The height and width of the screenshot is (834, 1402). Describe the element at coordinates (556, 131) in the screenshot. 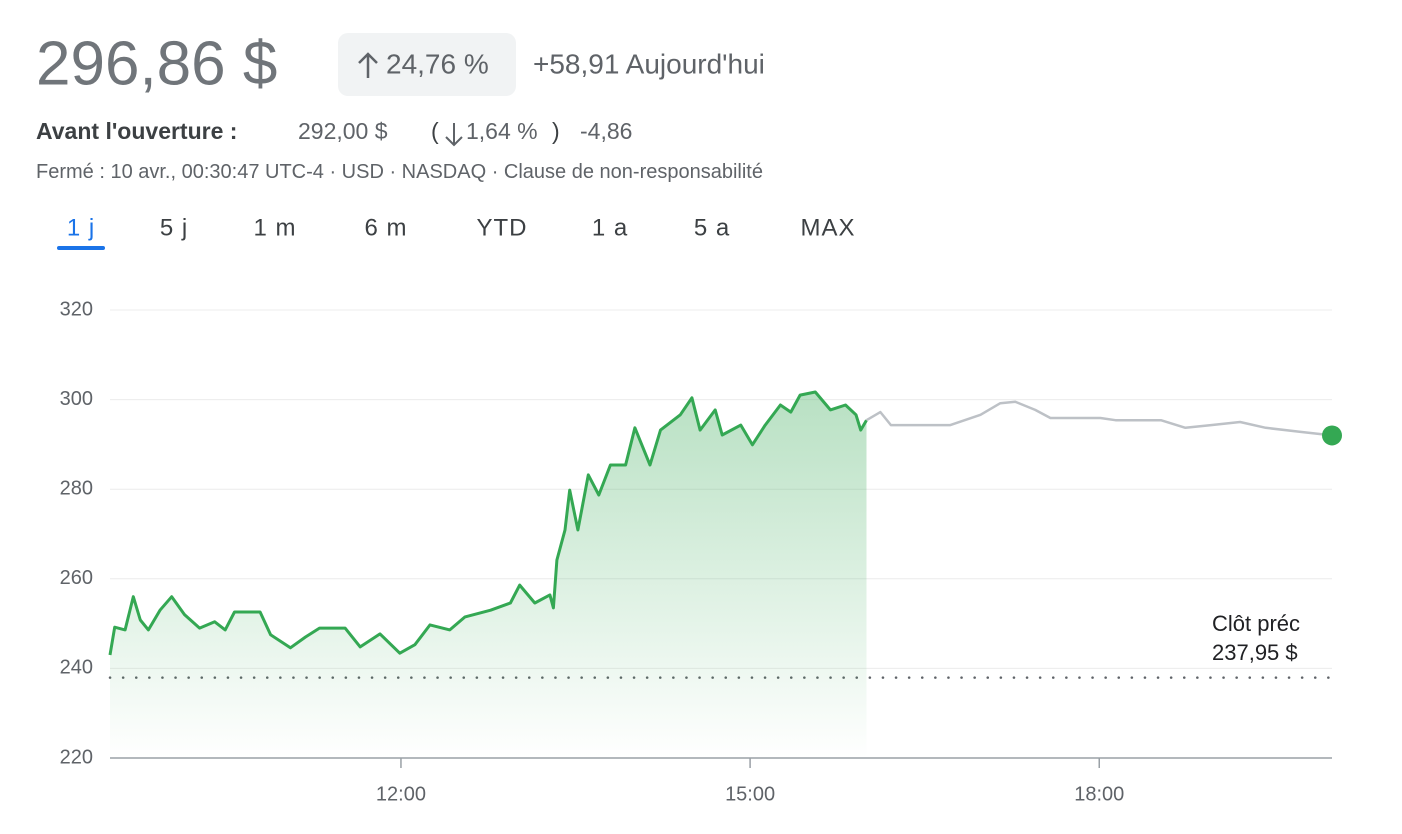

I see `paren-close: )` at that location.